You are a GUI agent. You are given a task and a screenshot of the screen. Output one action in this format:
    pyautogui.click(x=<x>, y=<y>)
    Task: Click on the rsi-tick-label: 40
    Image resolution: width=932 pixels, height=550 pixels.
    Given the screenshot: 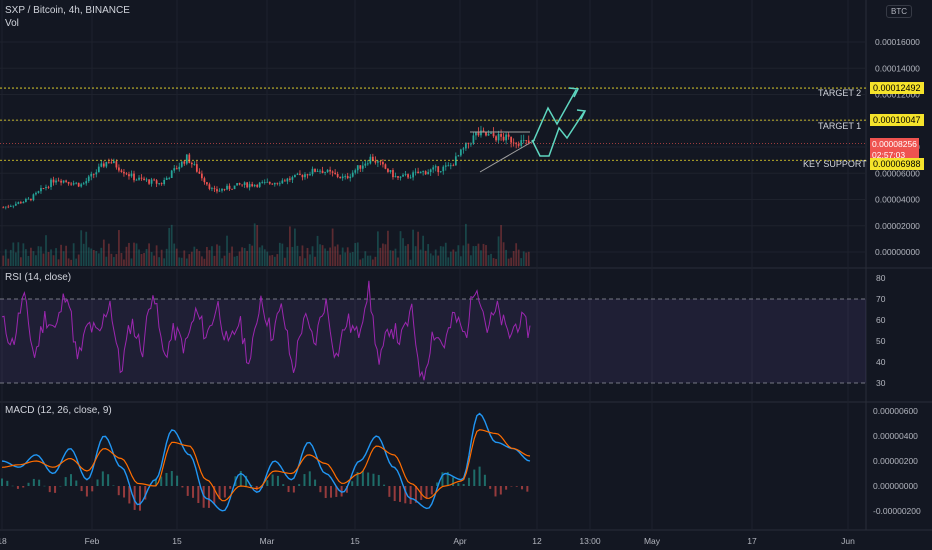 What is the action you would take?
    pyautogui.click(x=881, y=362)
    